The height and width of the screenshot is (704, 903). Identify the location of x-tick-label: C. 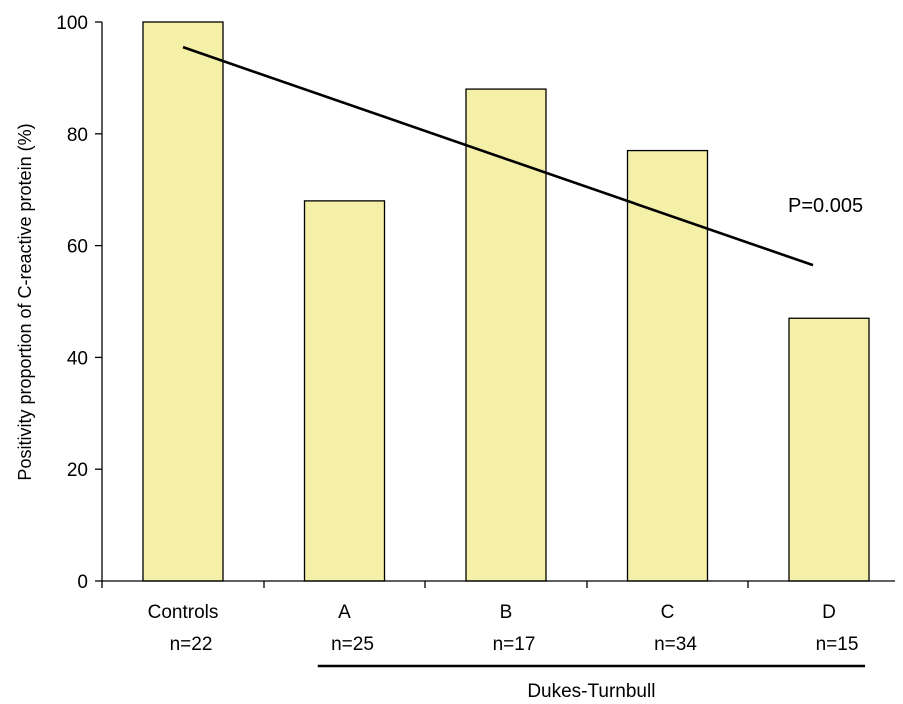
(668, 612).